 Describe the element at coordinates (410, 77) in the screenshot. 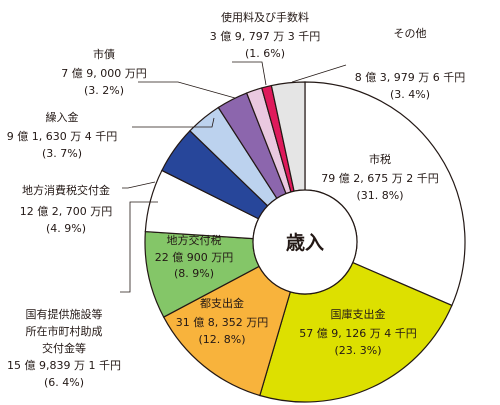

I see `label-amount: 8 億 3, 979 万 6 千円` at that location.